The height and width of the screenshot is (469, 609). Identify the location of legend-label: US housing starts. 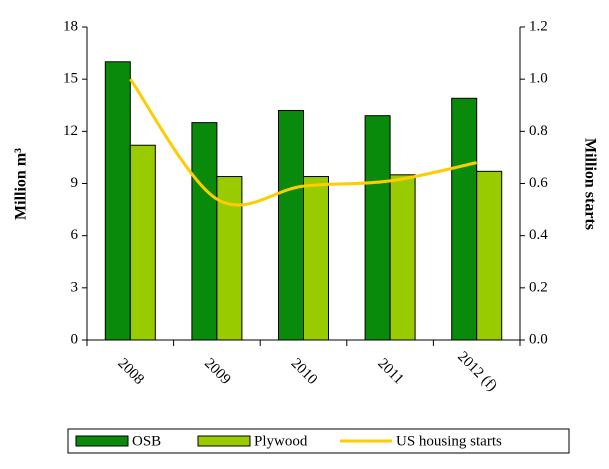
(449, 441).